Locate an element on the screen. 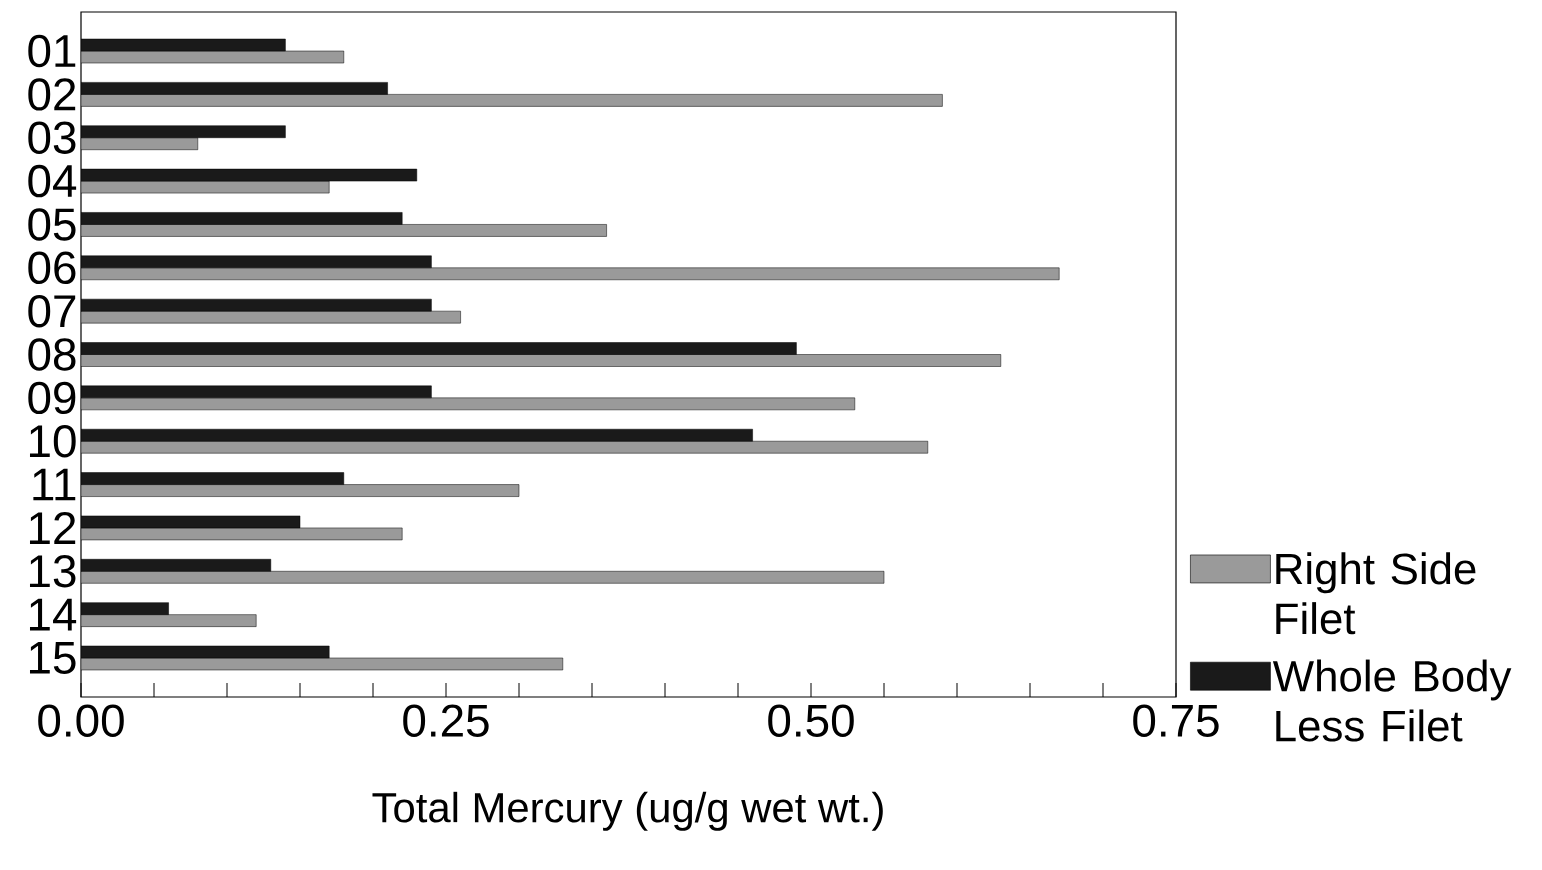 The image size is (1542, 870). y-tick-label: 13 is located at coordinates (52, 571).